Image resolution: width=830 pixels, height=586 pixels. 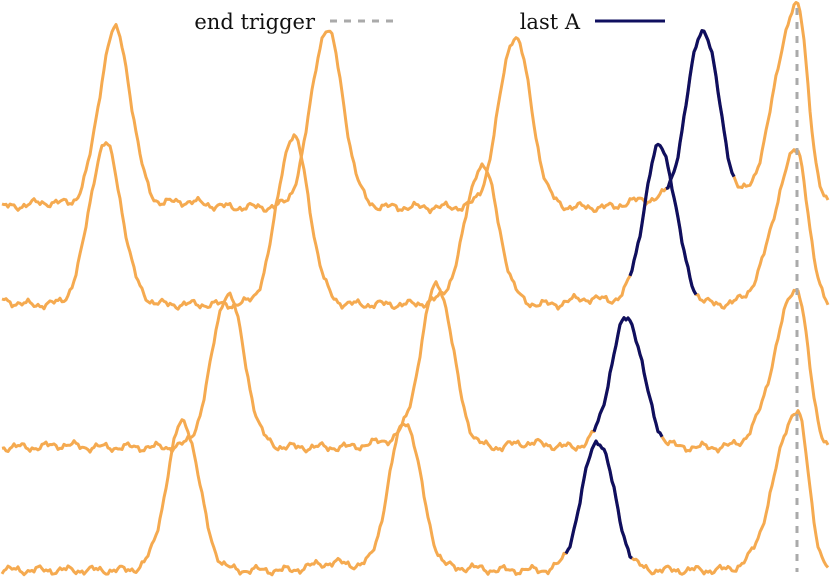 What do you see at coordinates (429, 22) in the screenshot?
I see `legend: end trigger last A` at bounding box center [429, 22].